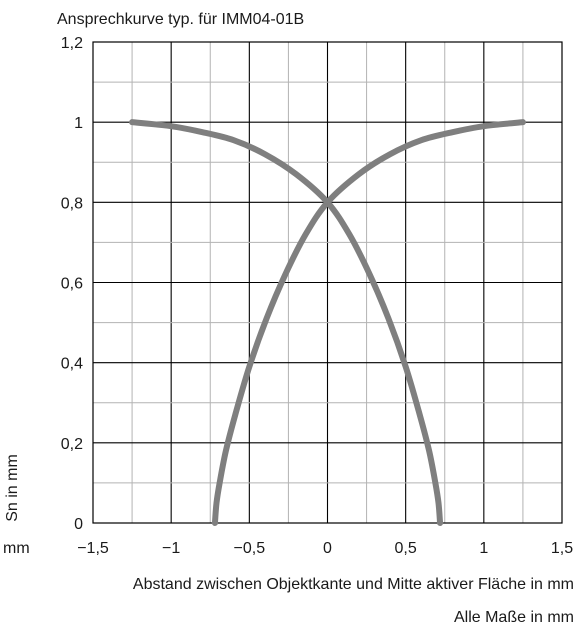 This screenshot has height=633, width=579. I want to click on y-tick-label: 0, so click(78, 524).